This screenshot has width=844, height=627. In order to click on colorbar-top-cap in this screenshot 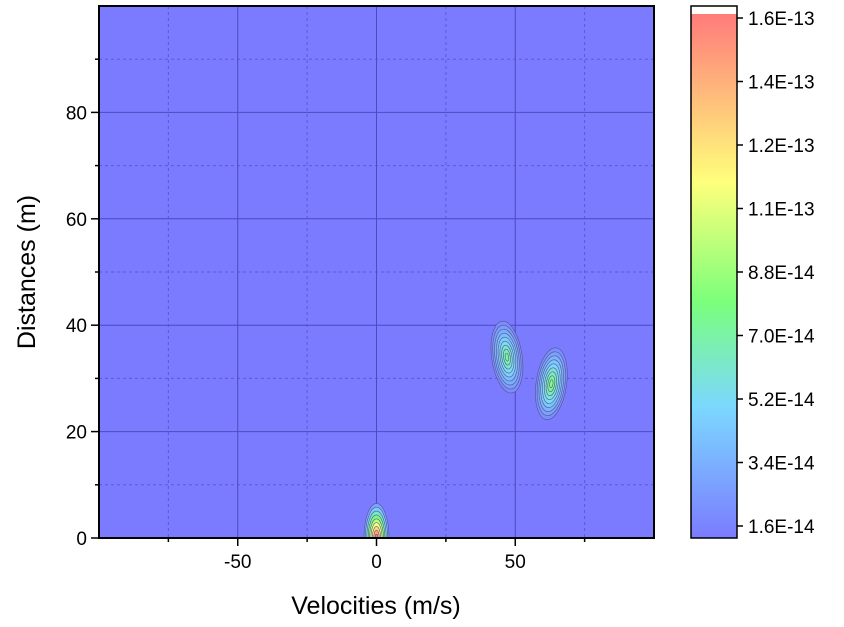, I will do `click(714, 10)`.